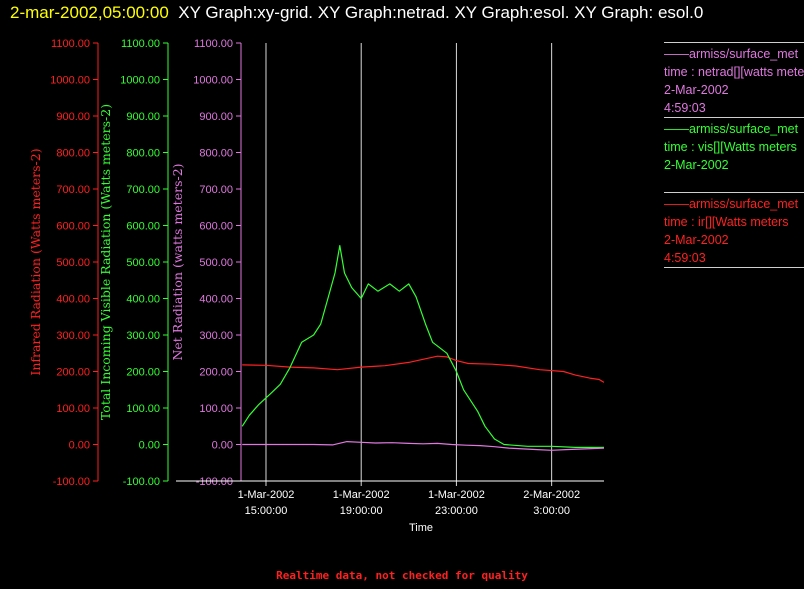 The height and width of the screenshot is (589, 804). Describe the element at coordinates (456, 511) in the screenshot. I see `x-tick-label: 23:00:00` at that location.